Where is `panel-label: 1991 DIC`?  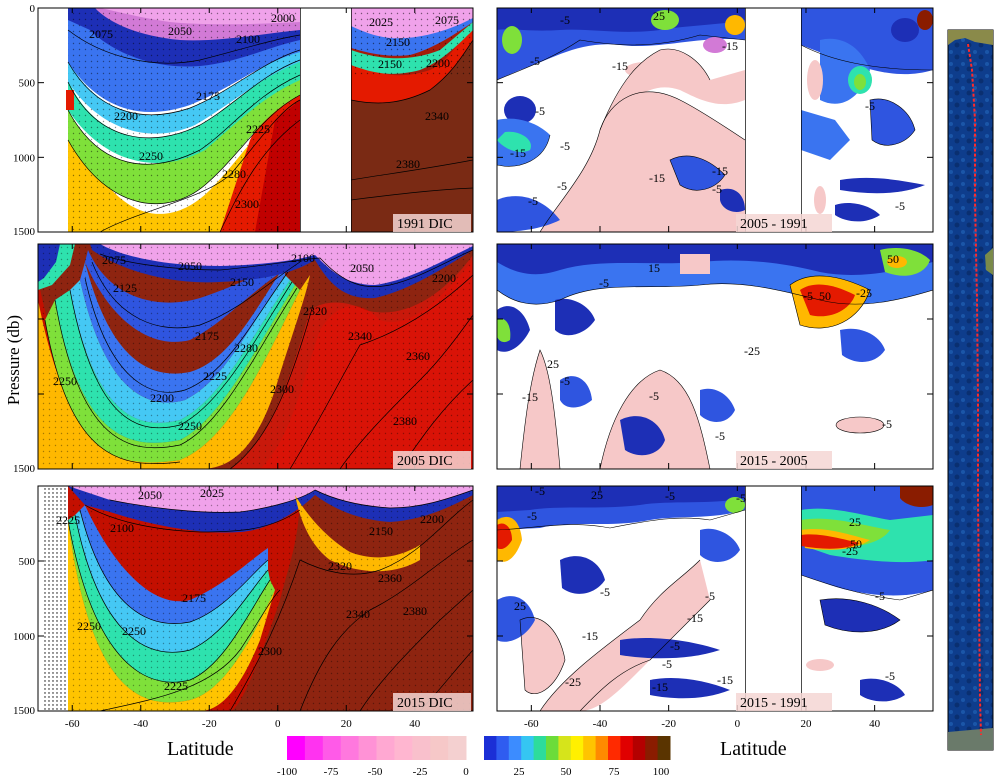 panel-label: 1991 DIC is located at coordinates (425, 224).